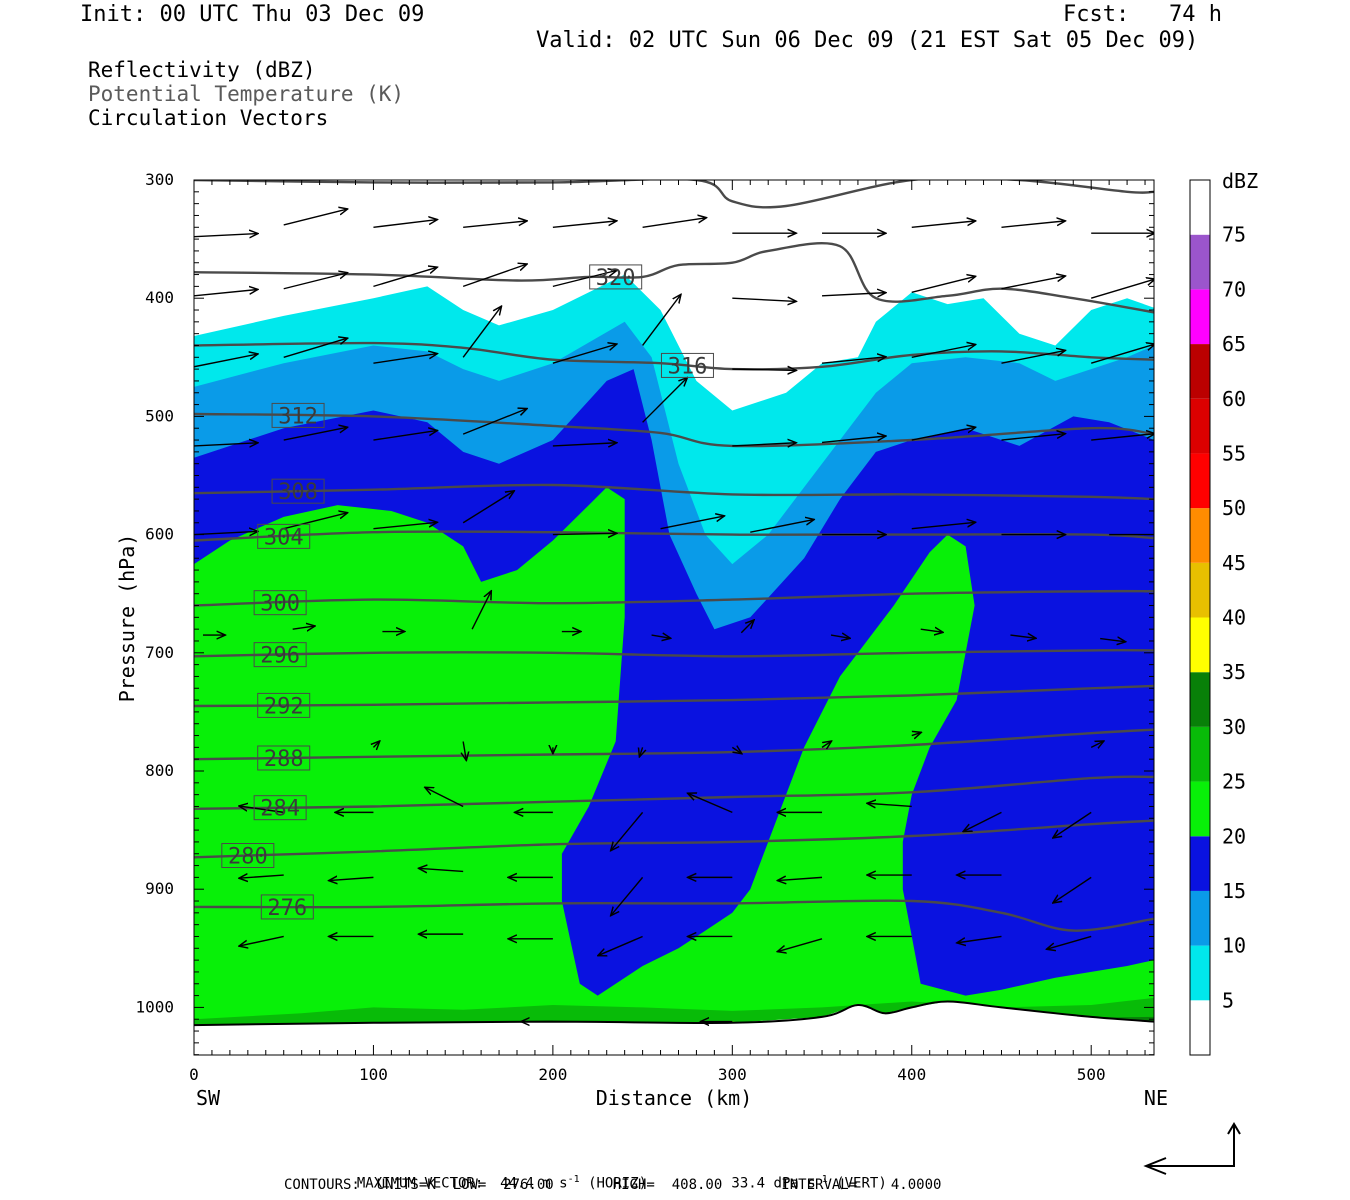 The width and height of the screenshot is (1350, 1200). Describe the element at coordinates (1234, 727) in the screenshot. I see `colorbar-label: 30` at that location.